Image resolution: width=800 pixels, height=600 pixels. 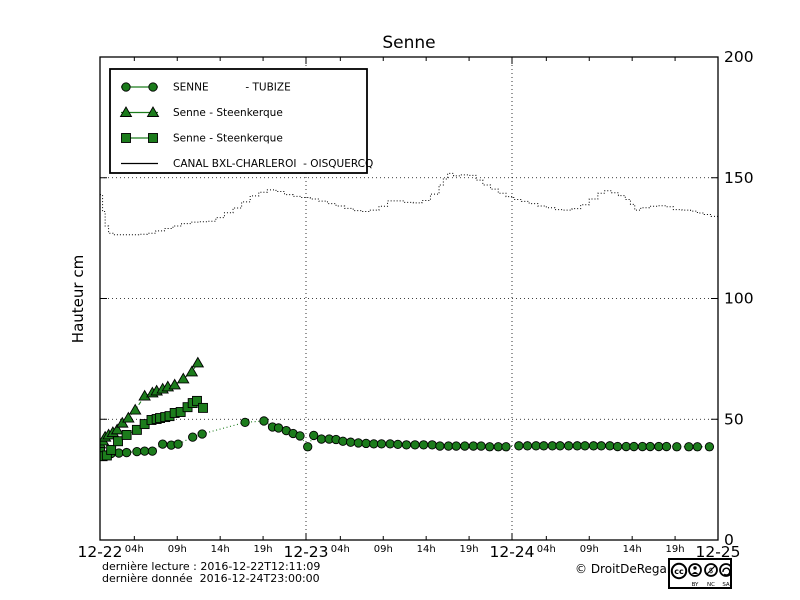 What do you see at coordinates (734, 419) in the screenshot?
I see `y-tick-label: 50` at bounding box center [734, 419].